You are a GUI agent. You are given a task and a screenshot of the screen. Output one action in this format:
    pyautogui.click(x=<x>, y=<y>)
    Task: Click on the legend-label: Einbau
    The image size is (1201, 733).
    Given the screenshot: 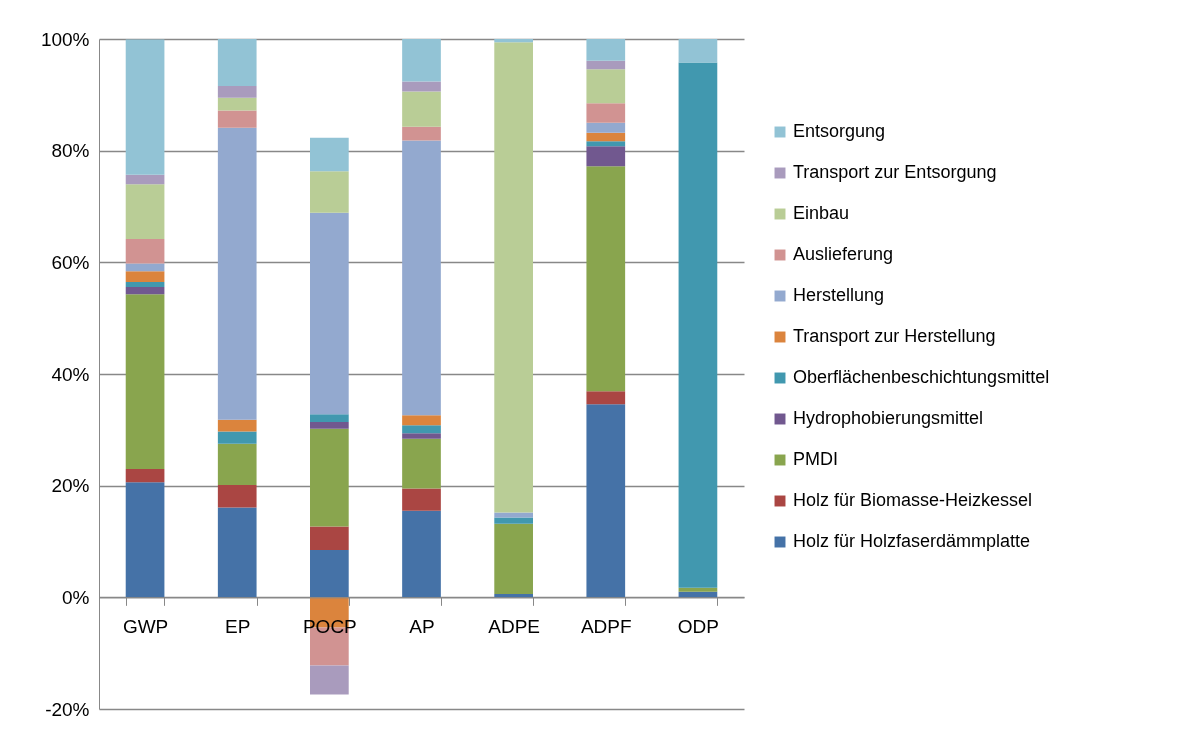 What is the action you would take?
    pyautogui.click(x=821, y=213)
    